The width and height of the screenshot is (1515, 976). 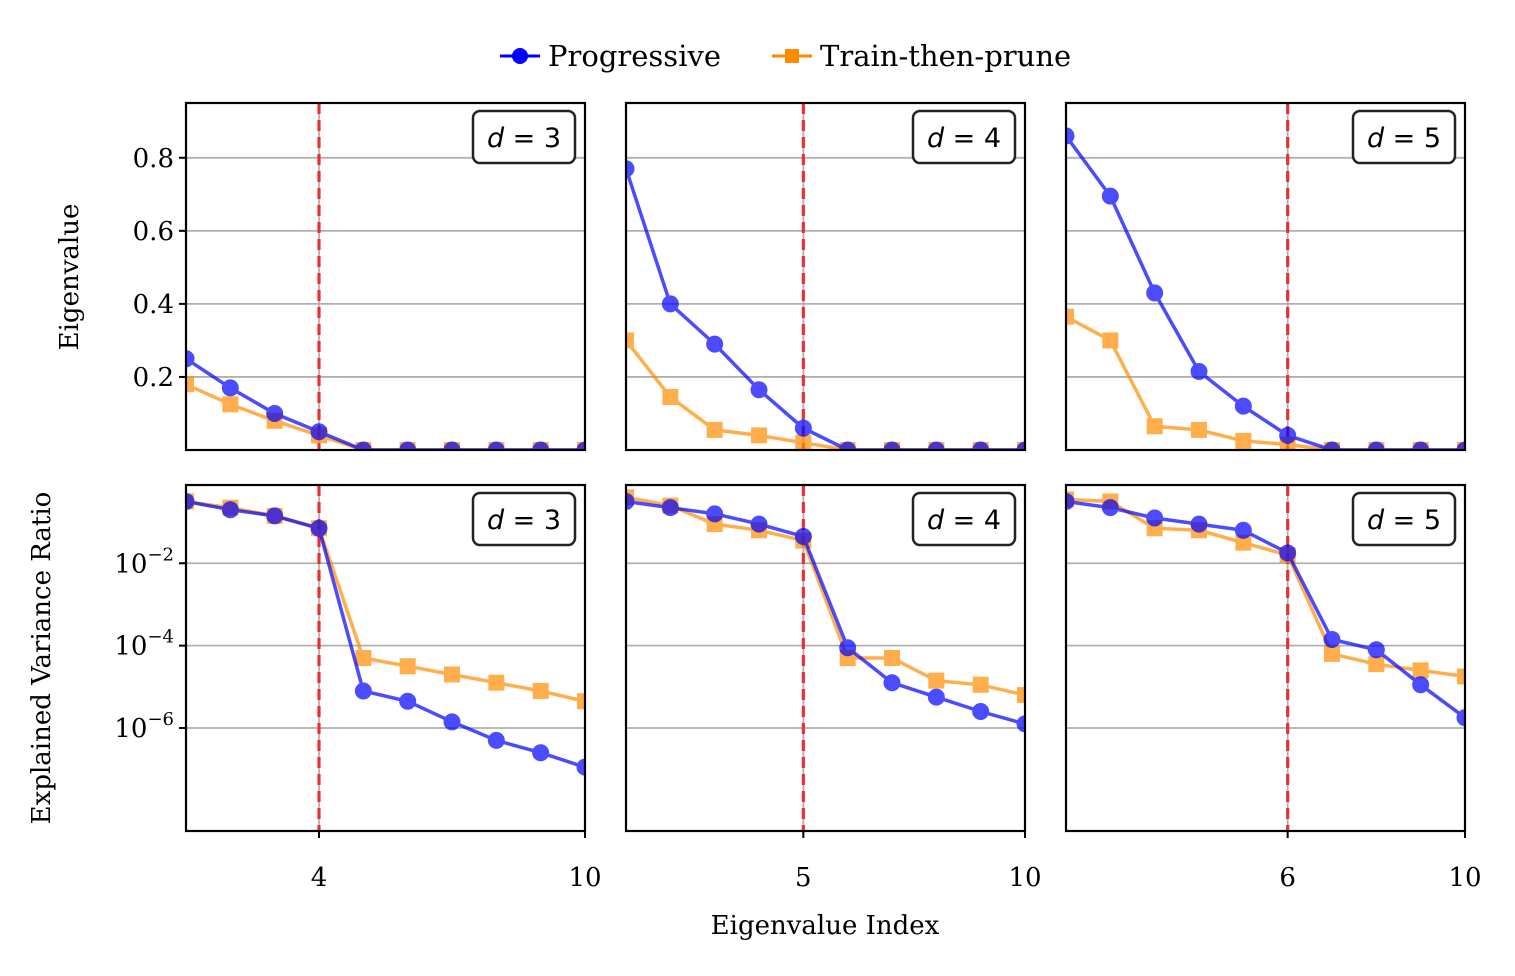 I want to click on legend-train-then-prune-label: Train-then-prune, so click(x=945, y=56).